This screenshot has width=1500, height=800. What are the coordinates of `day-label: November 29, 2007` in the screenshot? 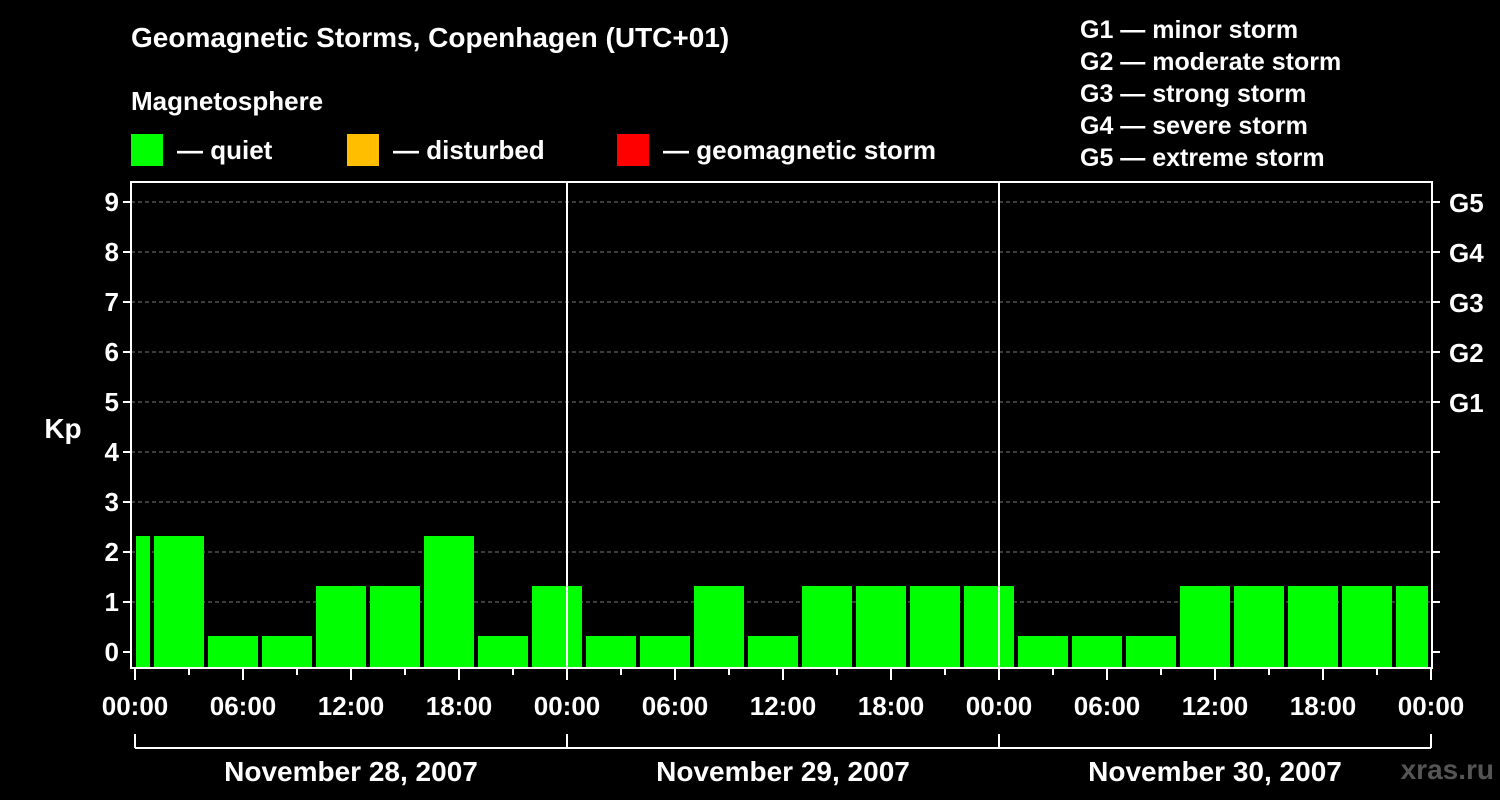 It's located at (783, 771).